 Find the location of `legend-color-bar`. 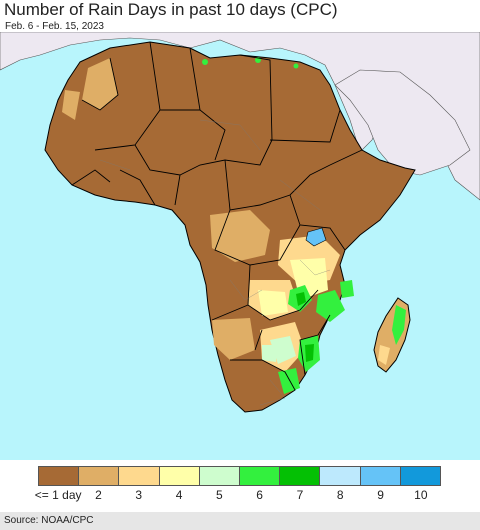

legend-color-bar is located at coordinates (239, 476).